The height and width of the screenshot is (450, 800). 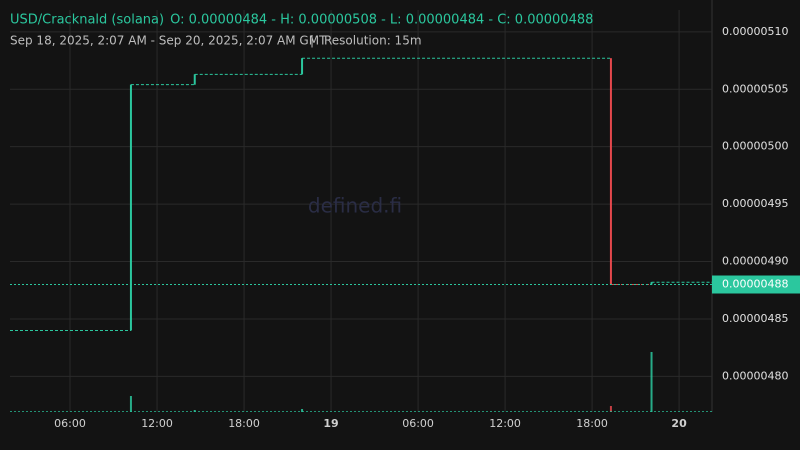 I want to click on last-price-label: 0.00000488, so click(x=755, y=284).